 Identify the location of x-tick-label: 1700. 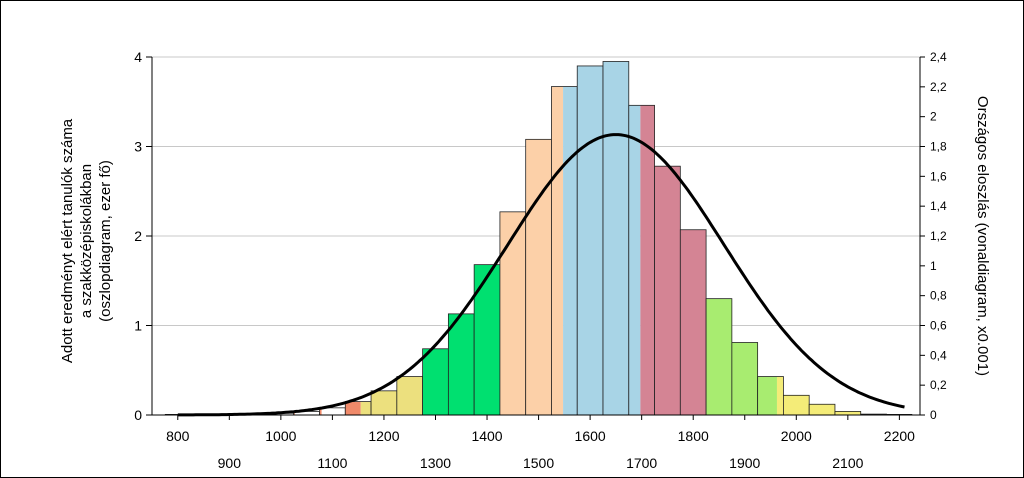
(641, 463).